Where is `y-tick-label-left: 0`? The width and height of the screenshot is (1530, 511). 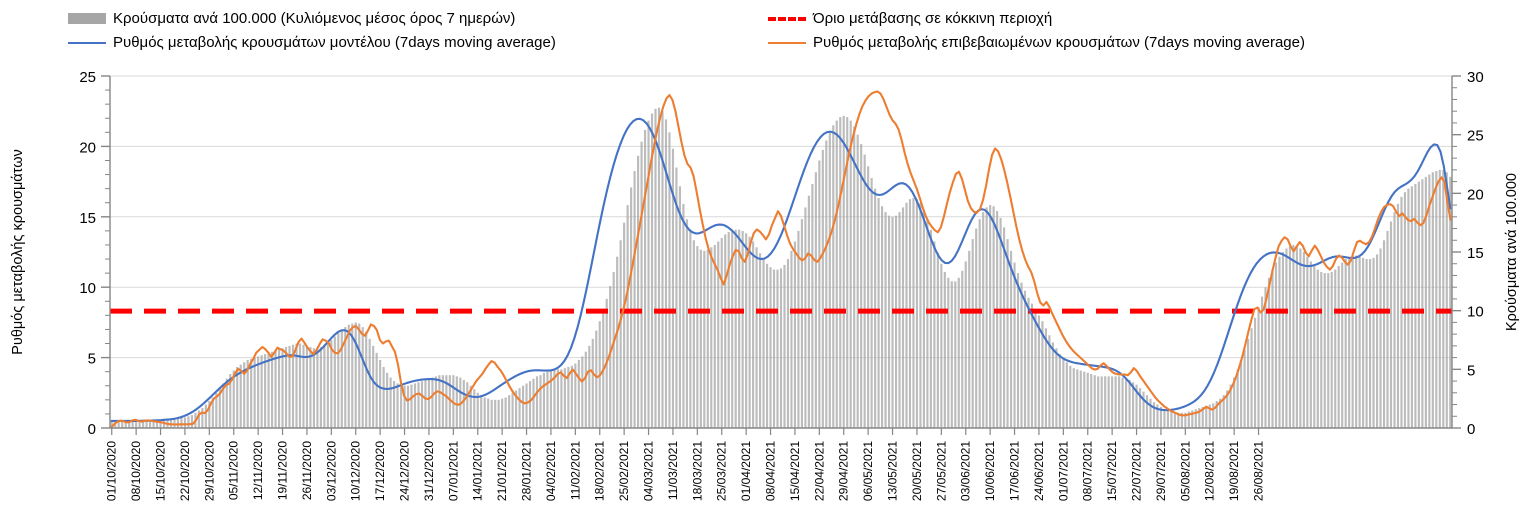
y-tick-label-left: 0 is located at coordinates (92, 429).